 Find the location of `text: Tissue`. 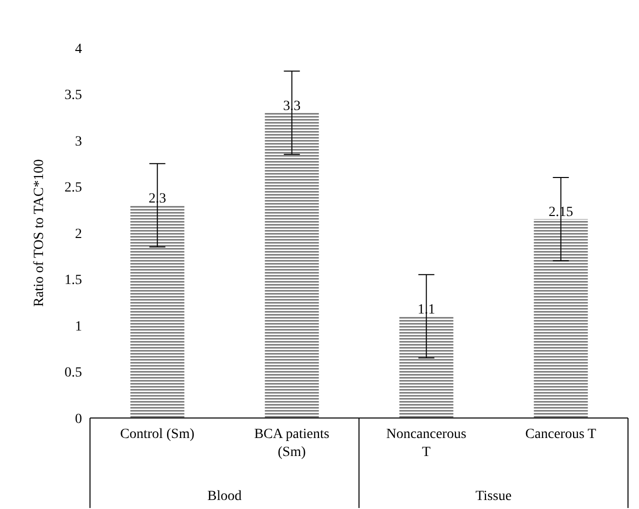

text: Tissue is located at coordinates (493, 496).